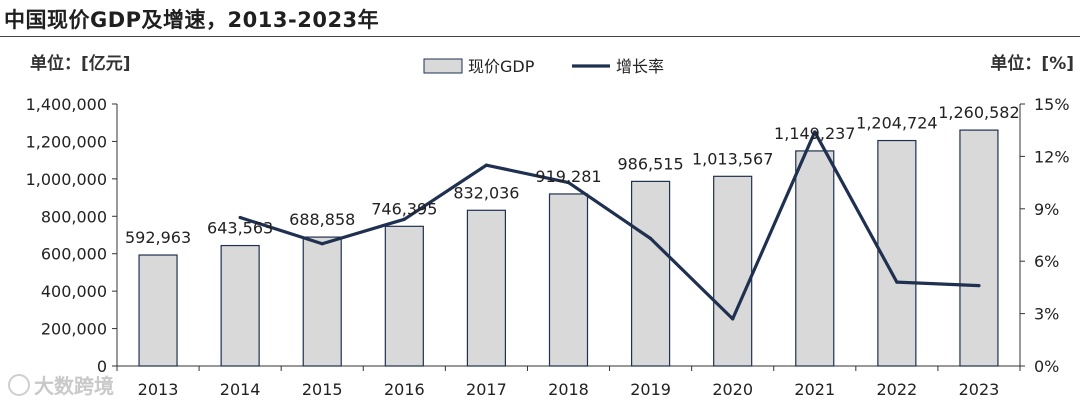  I want to click on left-axis-tick-label: 0, so click(102, 366).